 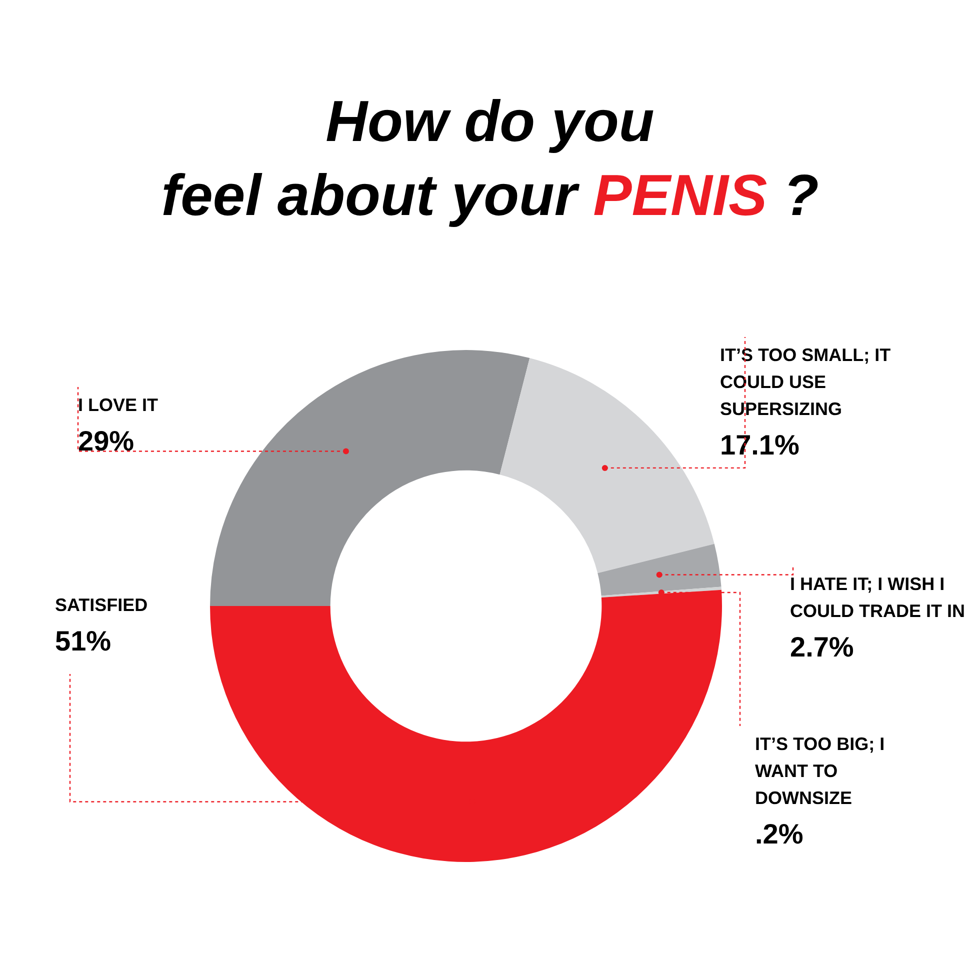 What do you see at coordinates (83, 641) in the screenshot?
I see `data-label: 51%` at bounding box center [83, 641].